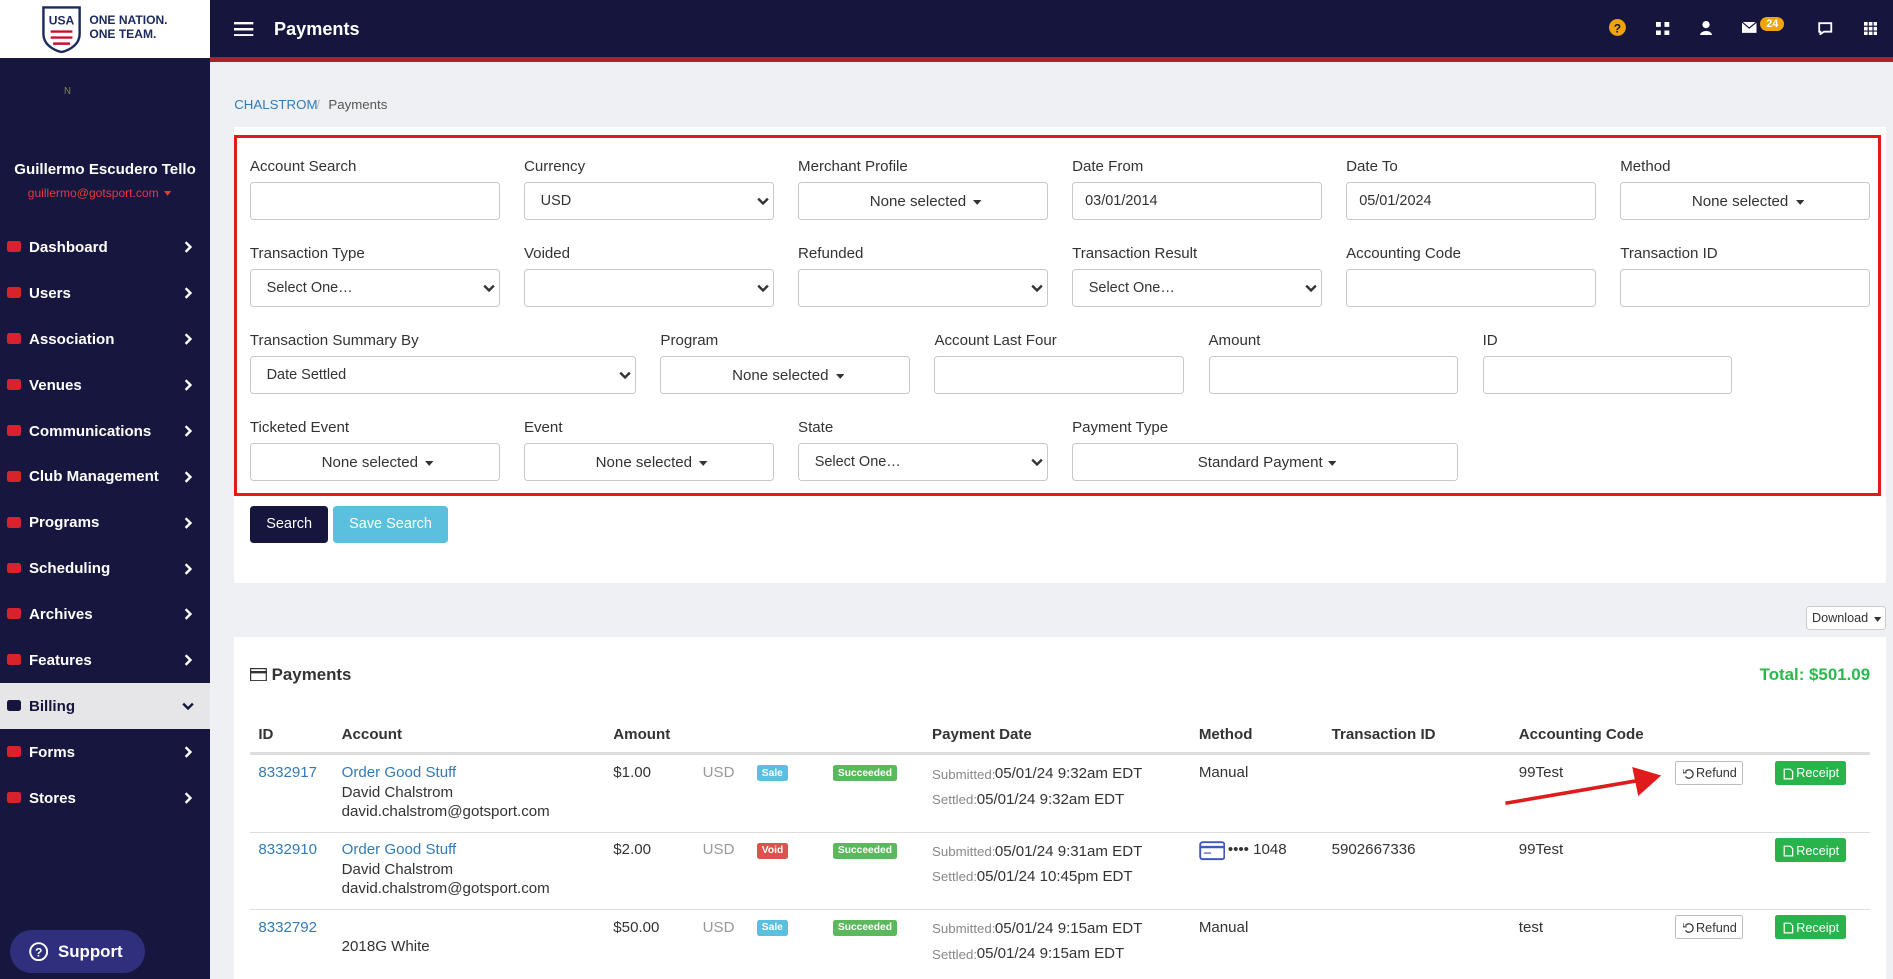 The image size is (1893, 979). I want to click on filter-label: Refunded, so click(831, 254).